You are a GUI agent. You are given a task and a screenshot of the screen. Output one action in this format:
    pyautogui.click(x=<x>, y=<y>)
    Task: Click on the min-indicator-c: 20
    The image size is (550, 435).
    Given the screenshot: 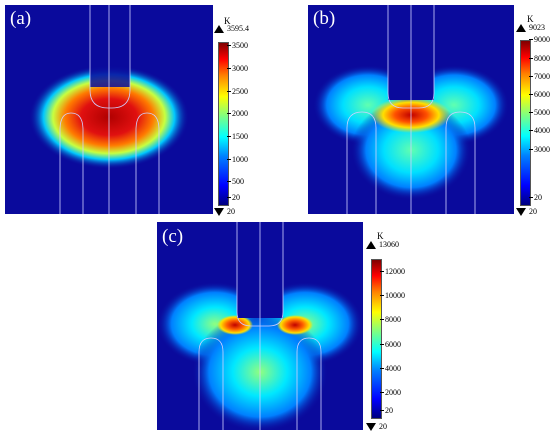 What is the action you would take?
    pyautogui.click(x=376, y=427)
    